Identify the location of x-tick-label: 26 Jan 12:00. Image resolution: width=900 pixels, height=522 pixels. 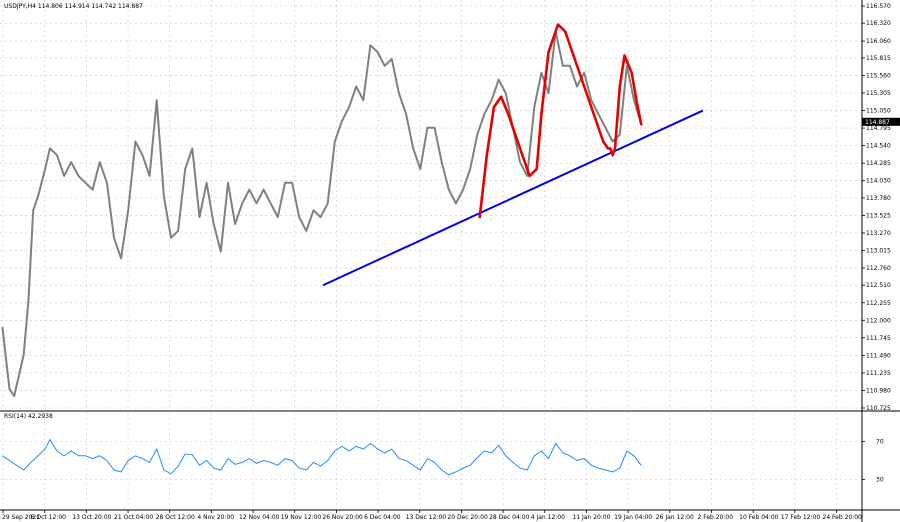
(675, 517).